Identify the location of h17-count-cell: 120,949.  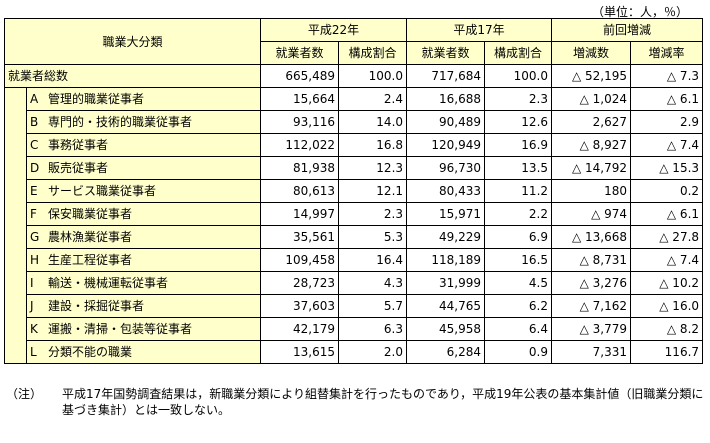
(446, 145).